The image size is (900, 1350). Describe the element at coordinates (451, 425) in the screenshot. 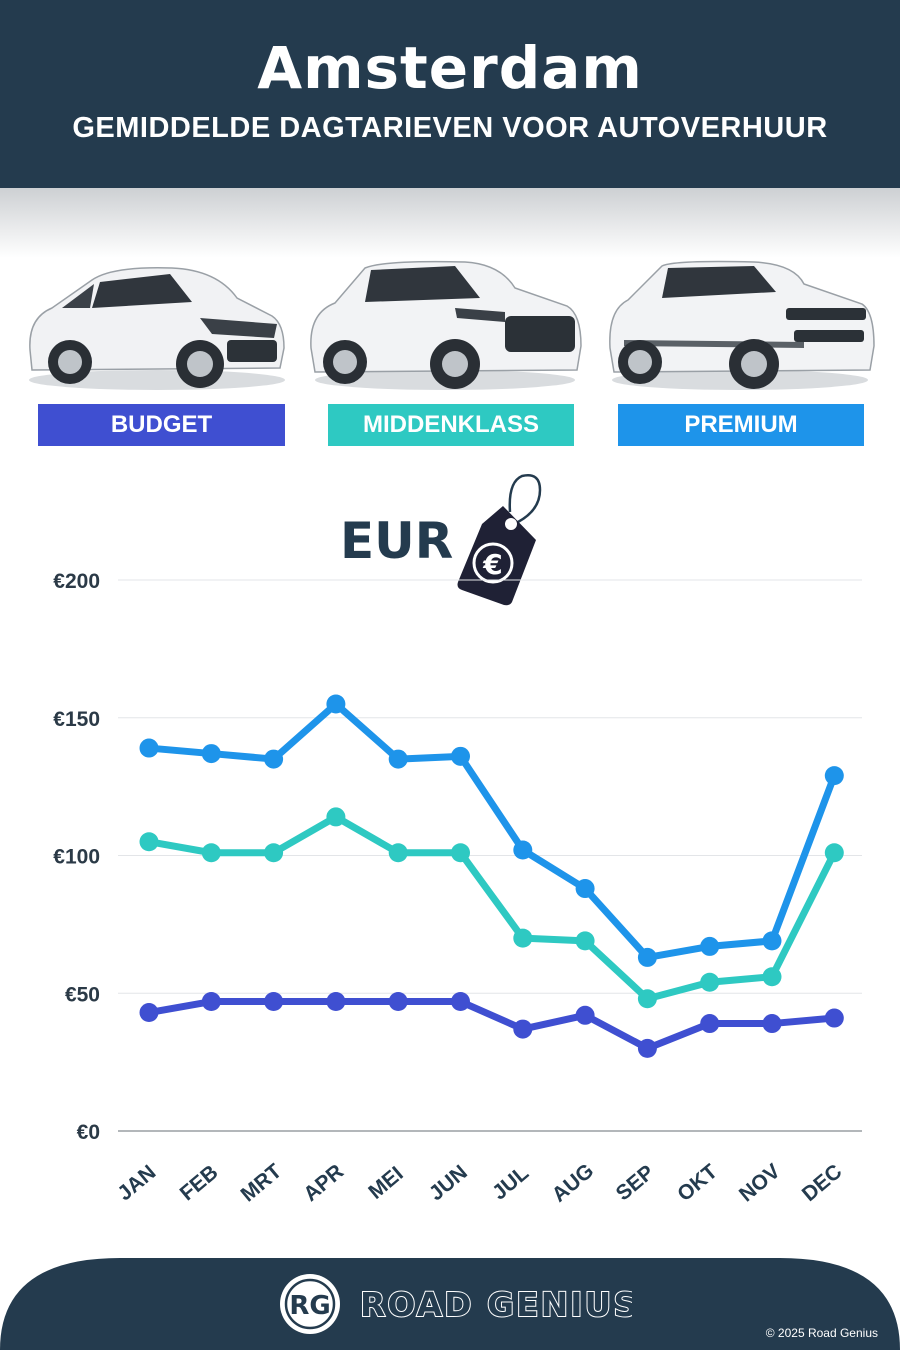

I see `category-badge-midsize: MIDDENKLASS` at that location.